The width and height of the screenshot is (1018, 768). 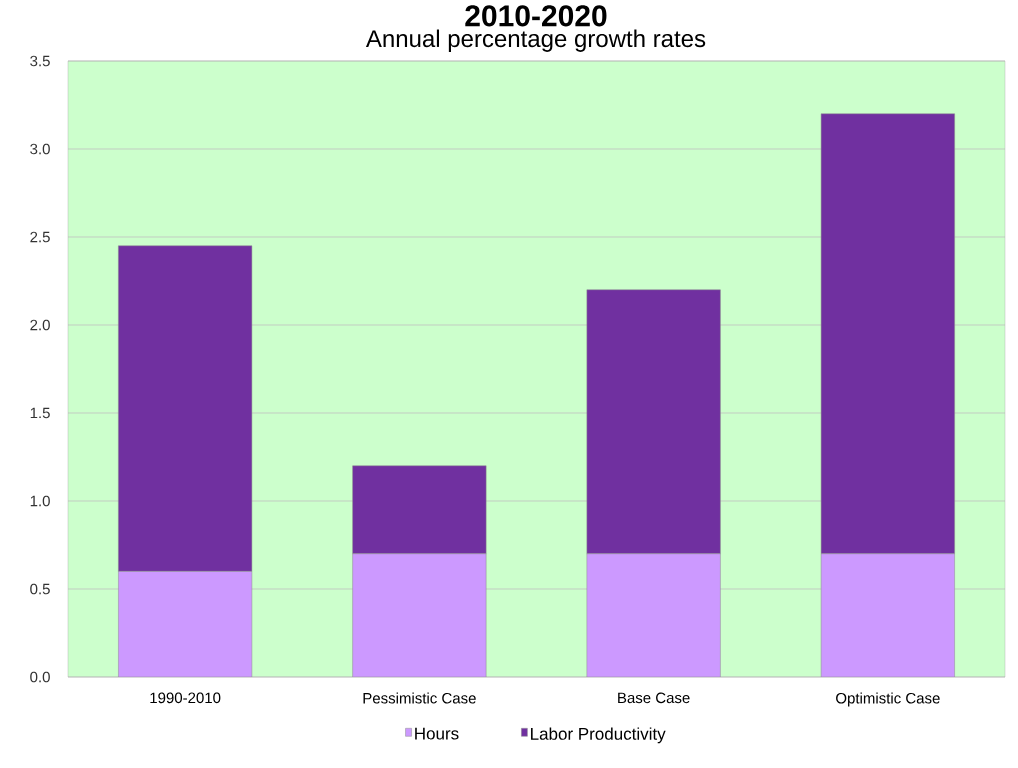 I want to click on chart-subtitle: Annual percentage growth rates, so click(x=535, y=40).